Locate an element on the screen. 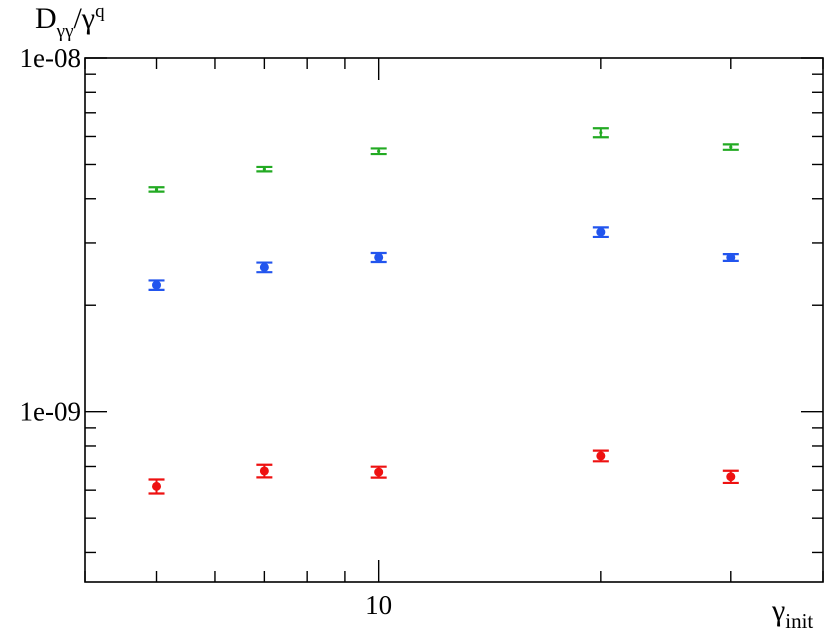  y-axis-label-sep: /γ is located at coordinates (84, 18).